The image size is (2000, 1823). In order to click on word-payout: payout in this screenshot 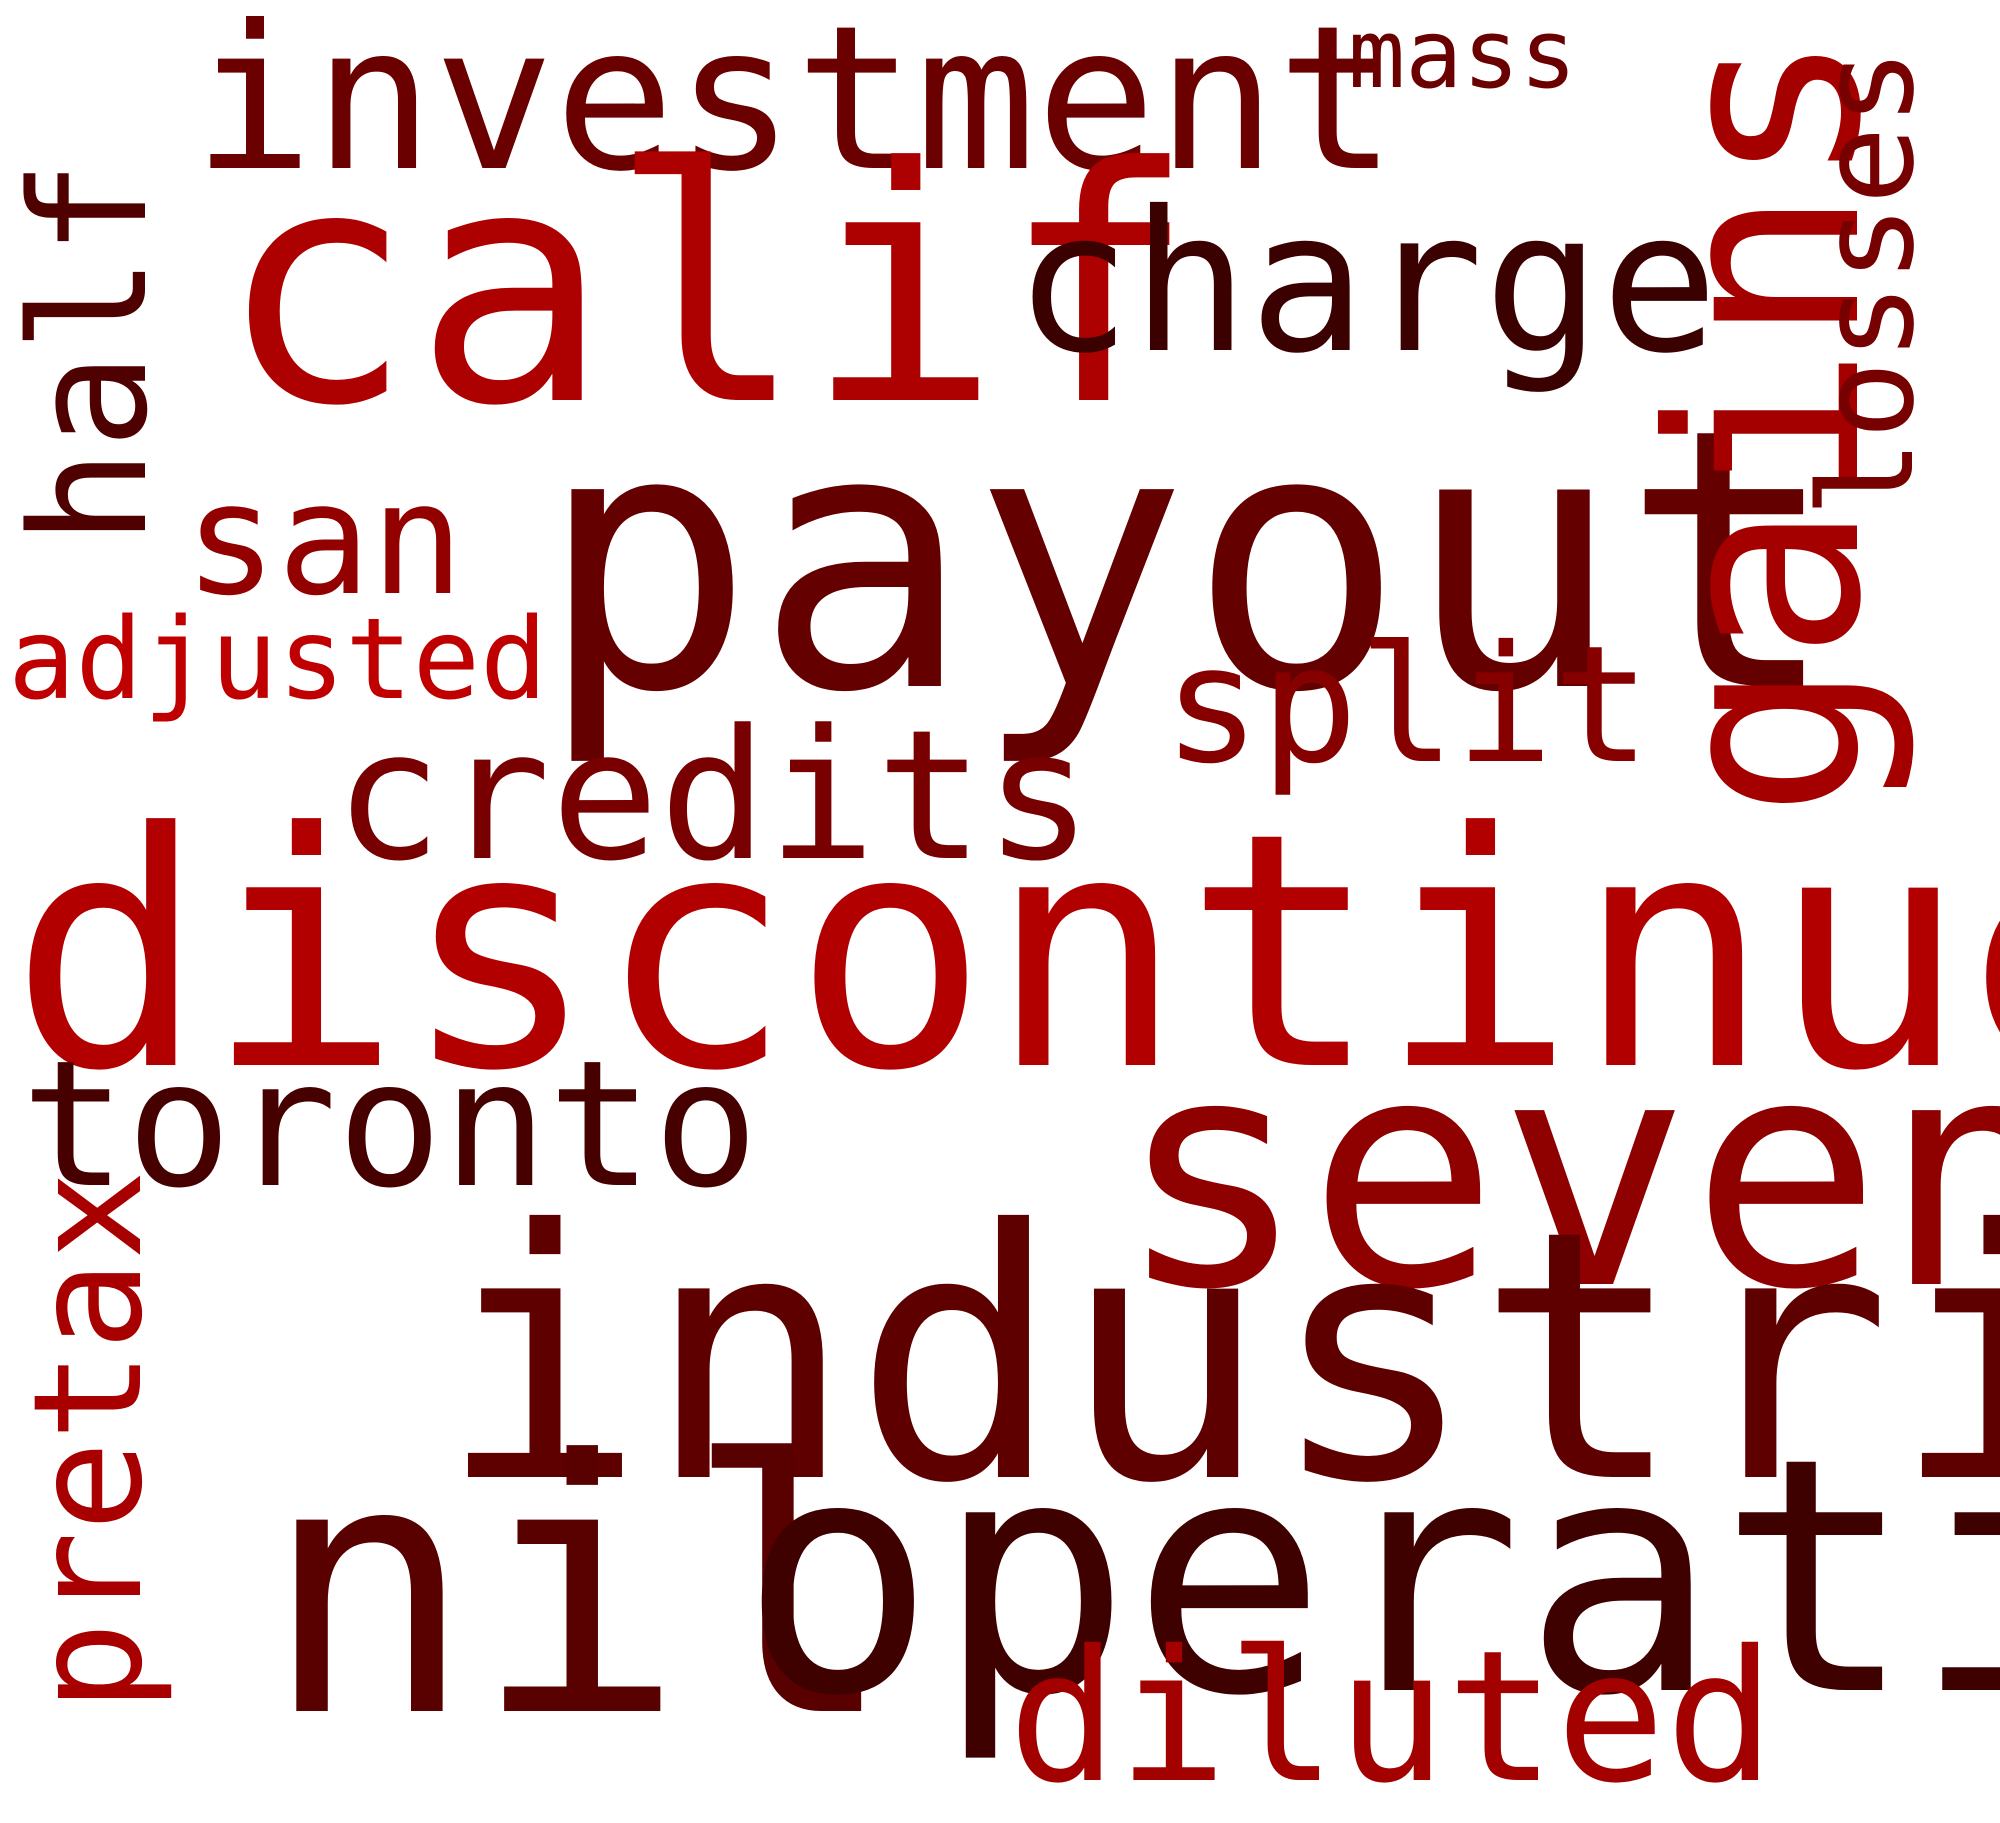, I will do `click(1188, 561)`.